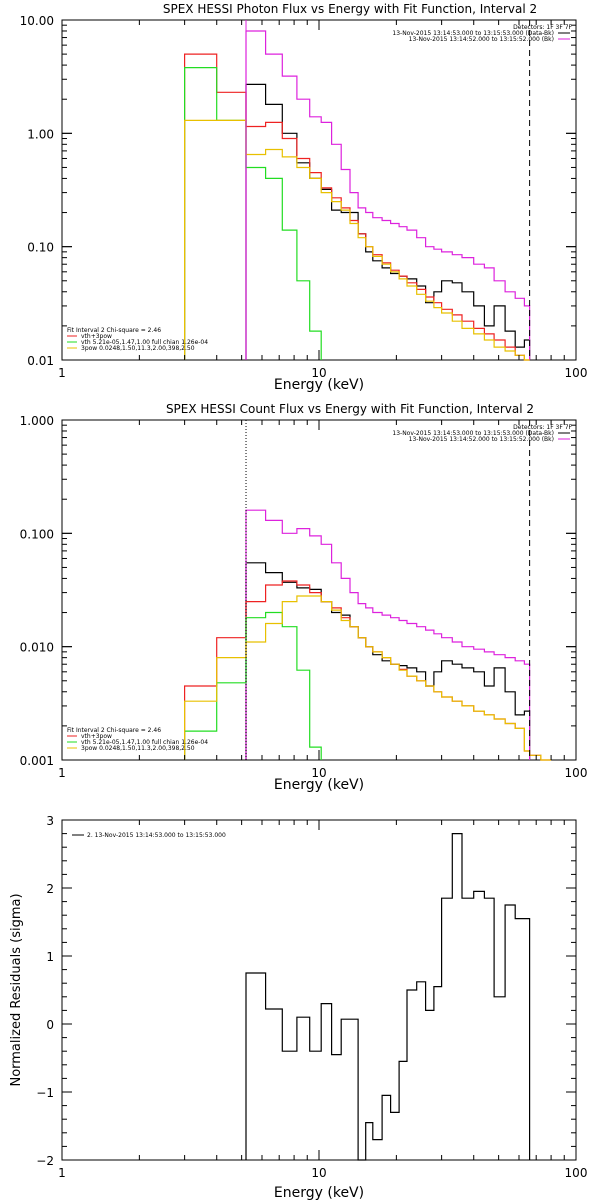  I want to click on y-tick-label: 0, so click(50, 1025).